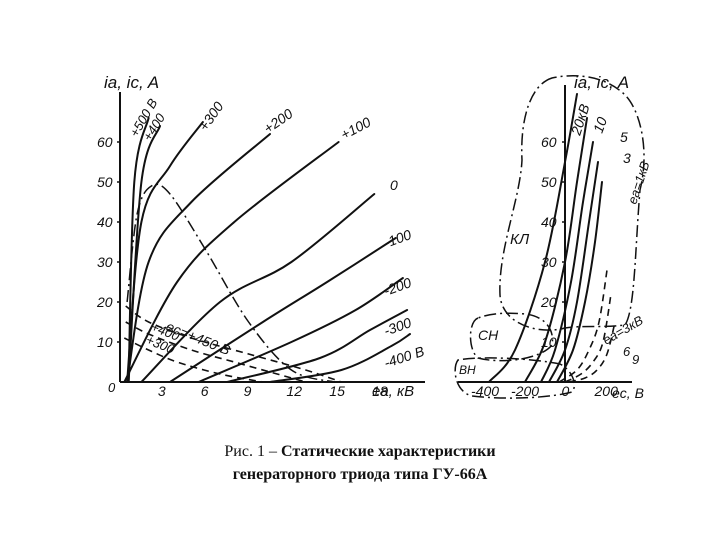 This screenshot has width=720, height=545. I want to click on left-x-tick-label: 6, so click(205, 391).